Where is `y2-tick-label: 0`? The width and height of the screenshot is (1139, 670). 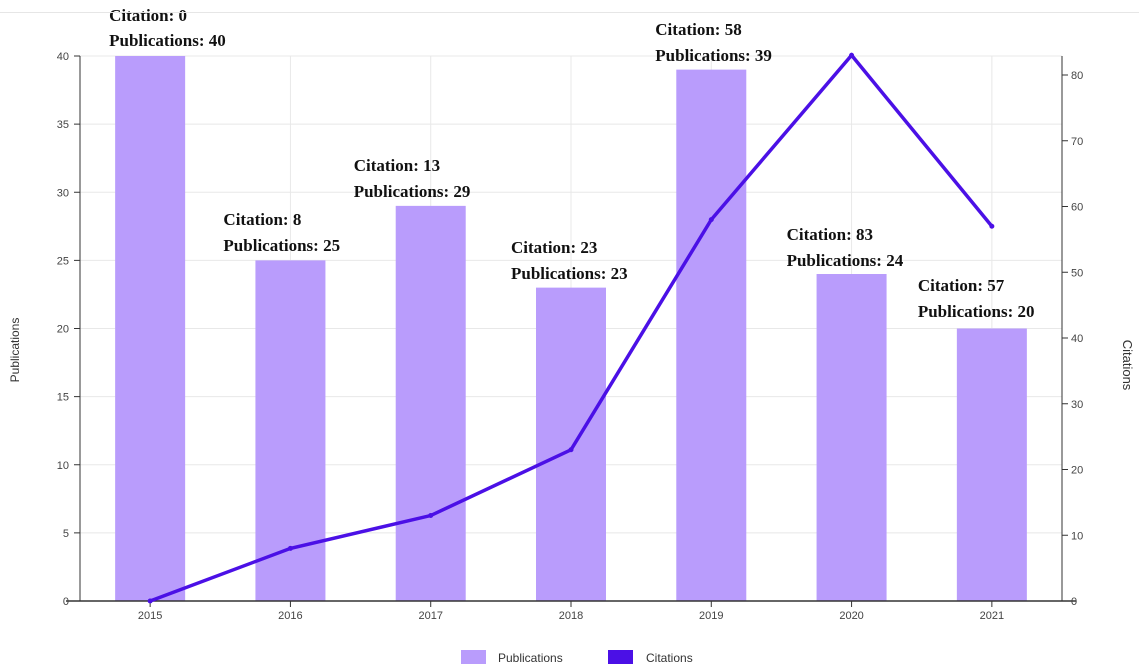 y2-tick-label: 0 is located at coordinates (1074, 602).